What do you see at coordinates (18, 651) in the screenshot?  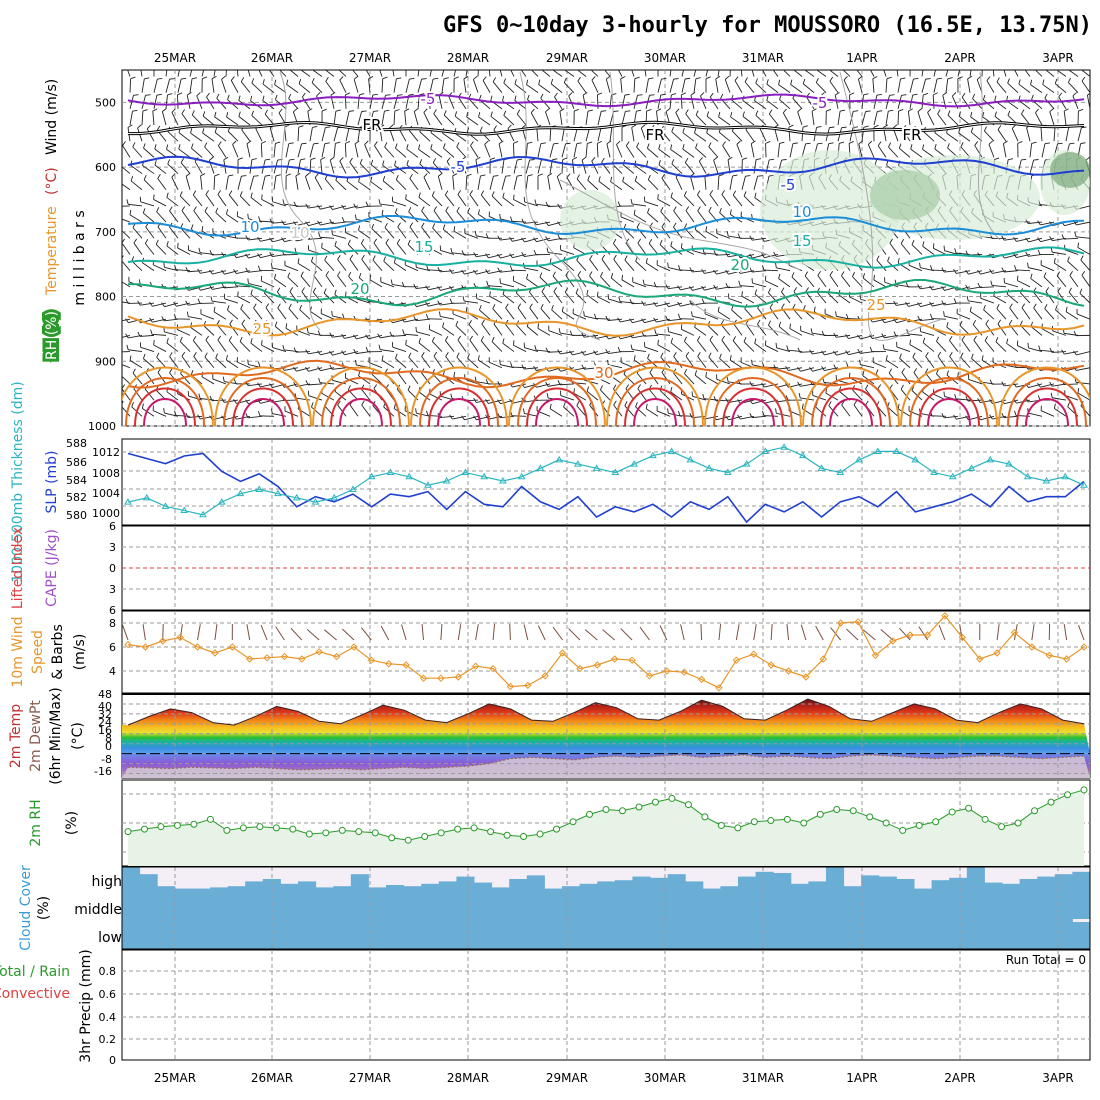 I see `wind-label-line1: 10m Wind` at bounding box center [18, 651].